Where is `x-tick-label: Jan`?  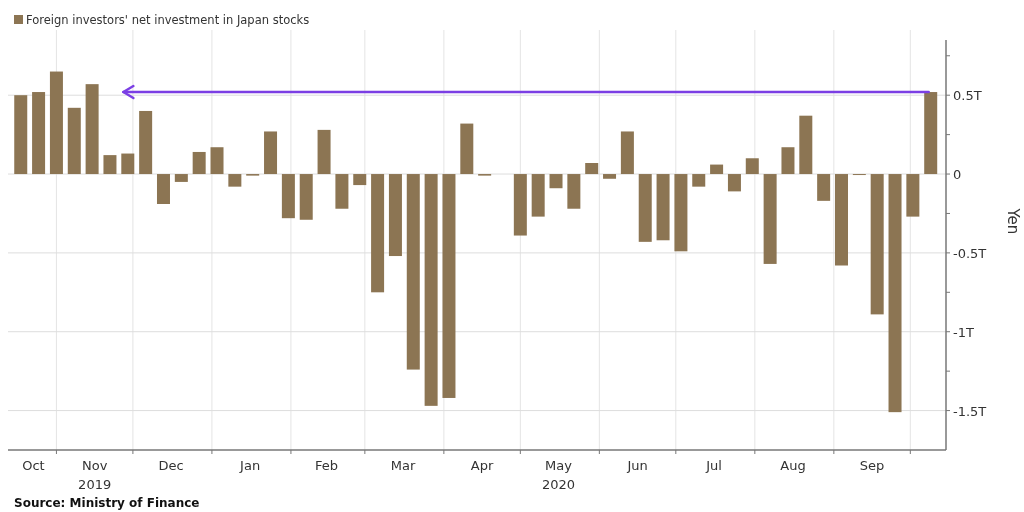
x-tick-label: Jan is located at coordinates (250, 465).